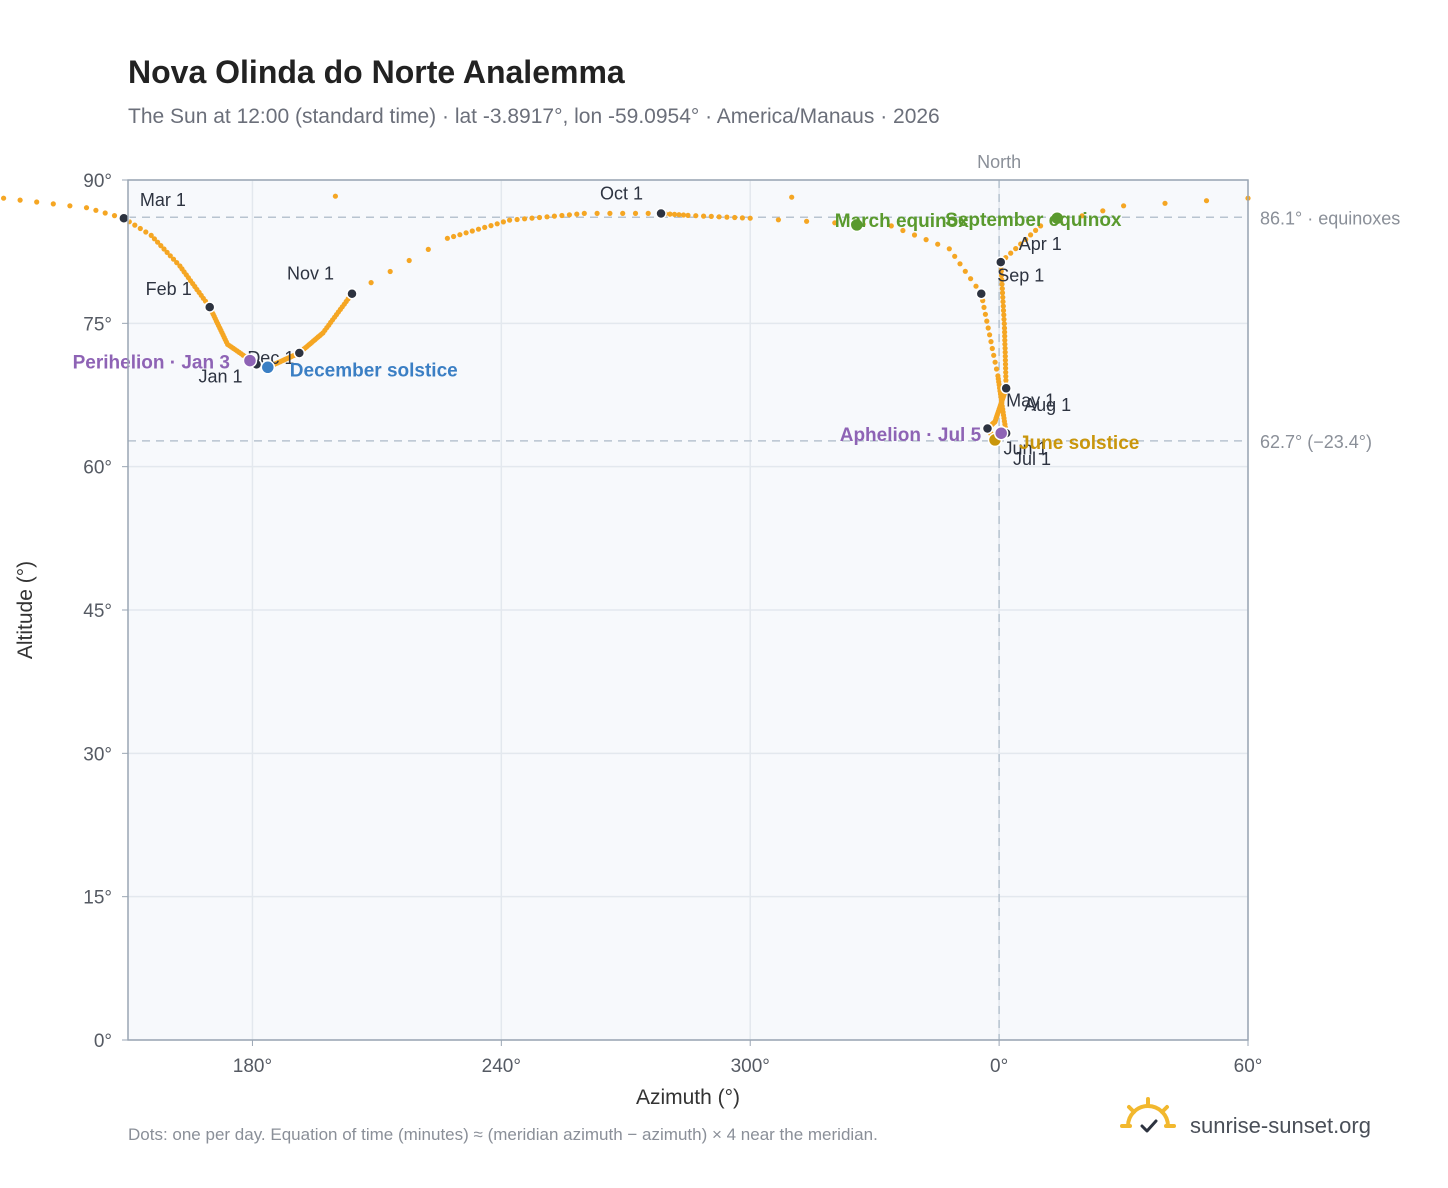 This screenshot has width=1448, height=1188. I want to click on y-tick-label: 15°, so click(97, 898).